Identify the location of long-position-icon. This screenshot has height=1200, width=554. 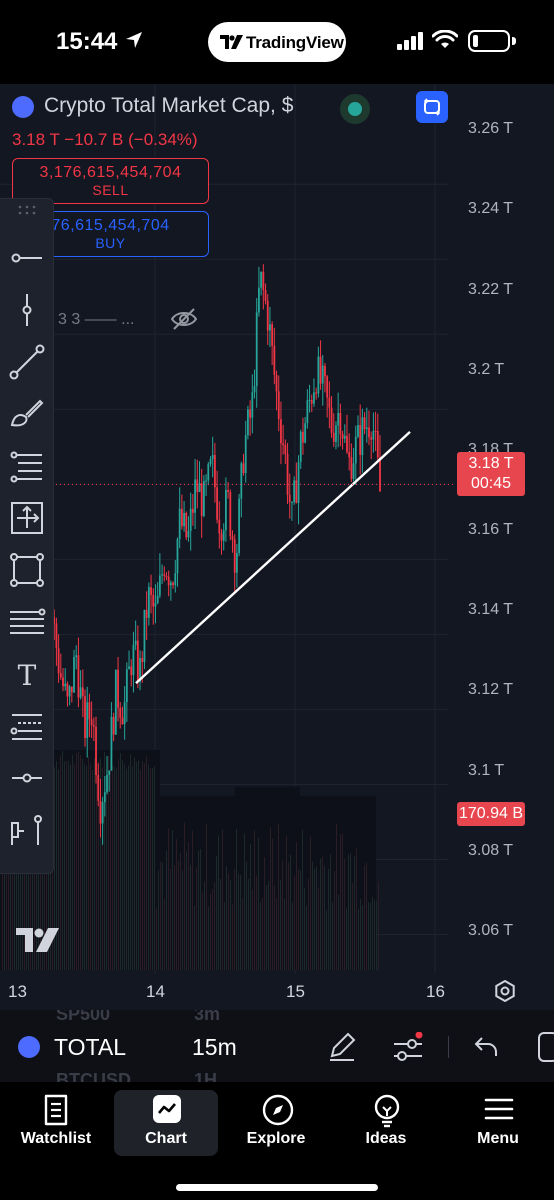
(27, 830).